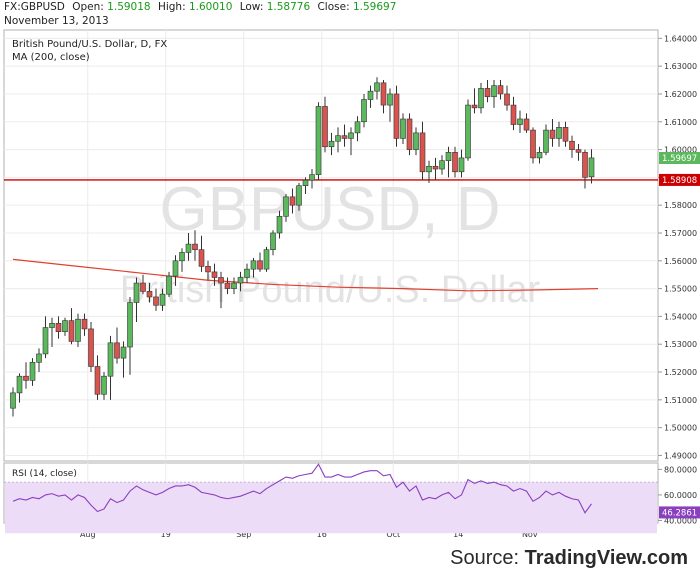  I want to click on price-tick-label: 1.58000, so click(680, 205).